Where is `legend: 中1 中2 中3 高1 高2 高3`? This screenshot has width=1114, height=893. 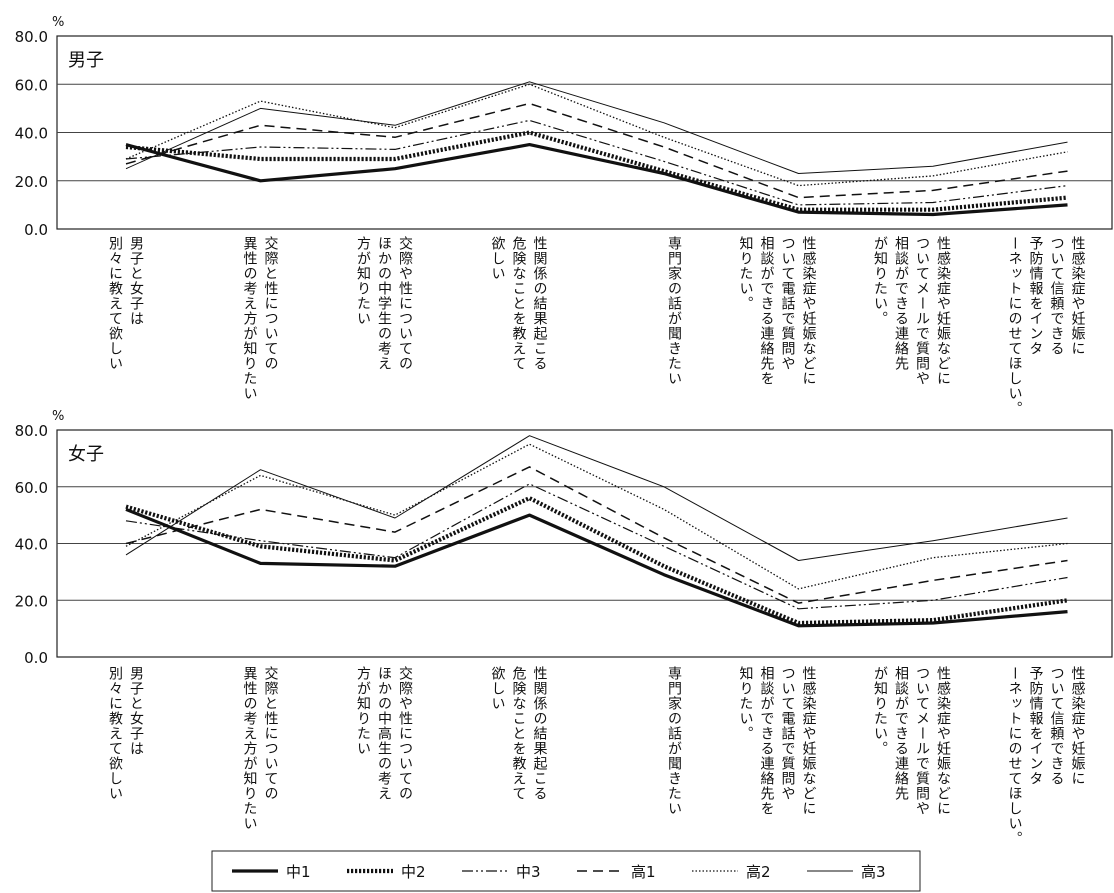 legend: 中1 中2 中3 高1 高2 高3 is located at coordinates (566, 871).